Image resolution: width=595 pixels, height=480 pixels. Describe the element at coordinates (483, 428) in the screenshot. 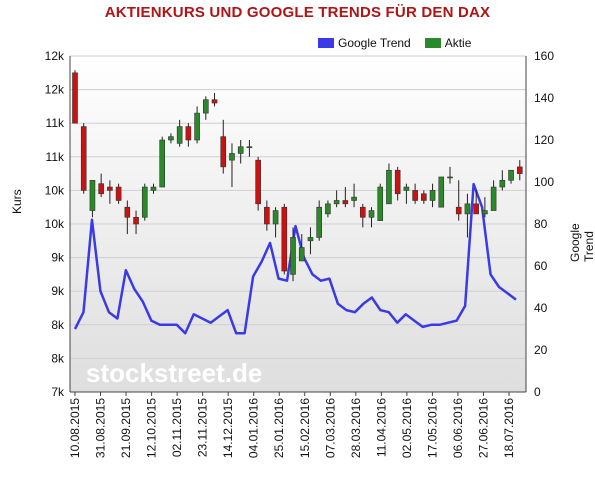

I see `x-tick-label: 27.06.2016` at that location.